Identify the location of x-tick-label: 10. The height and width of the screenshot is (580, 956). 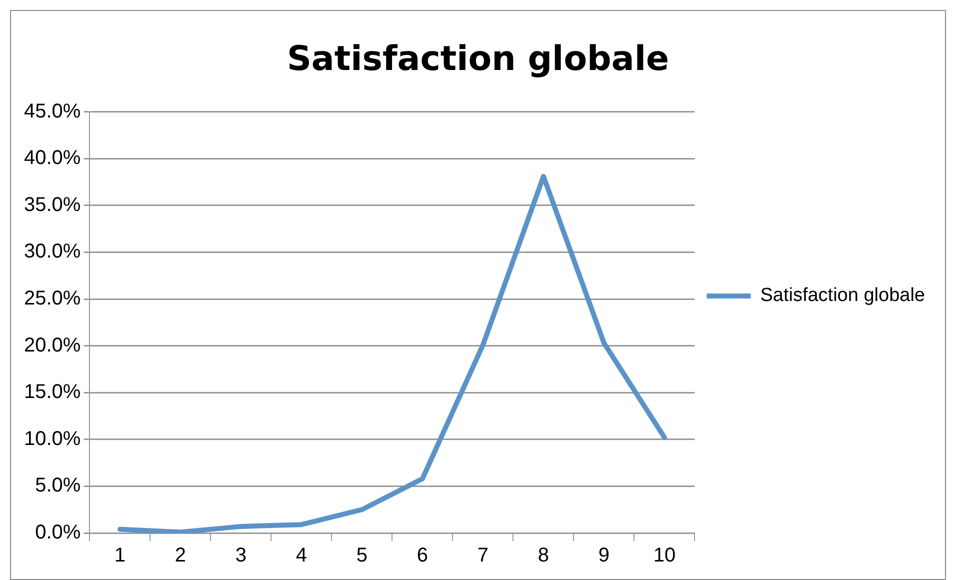
(664, 555).